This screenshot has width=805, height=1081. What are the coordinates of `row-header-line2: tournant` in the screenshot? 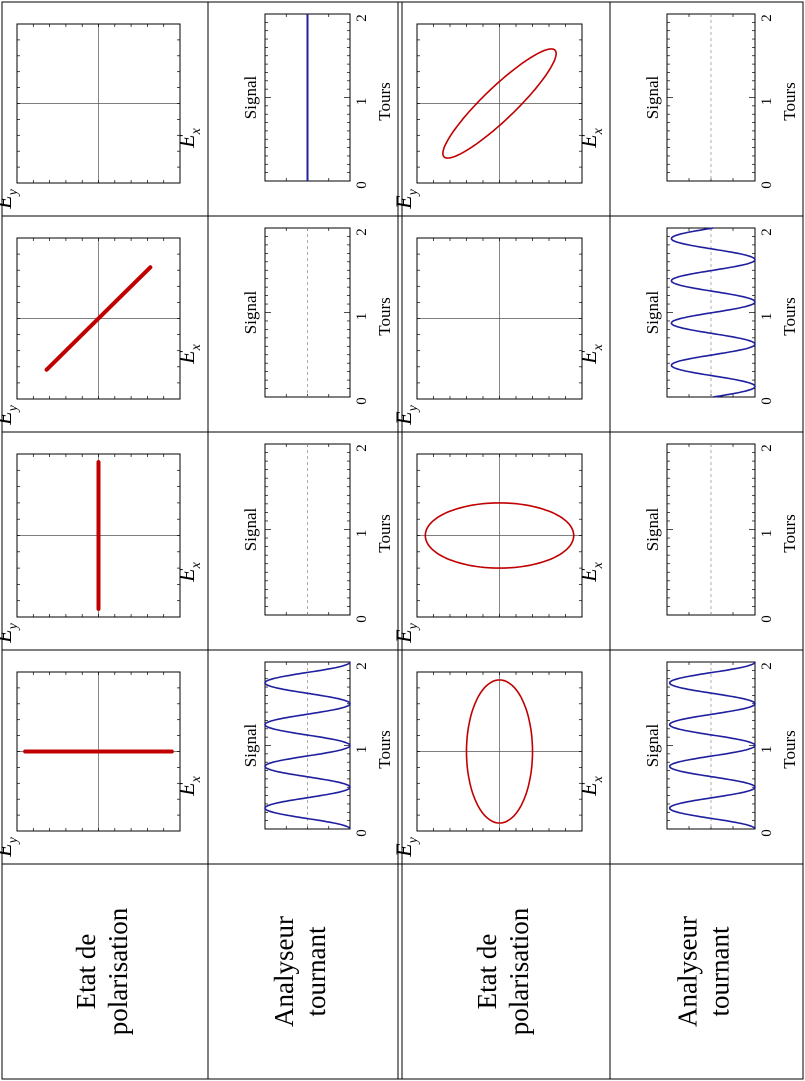 It's located at (316, 971).